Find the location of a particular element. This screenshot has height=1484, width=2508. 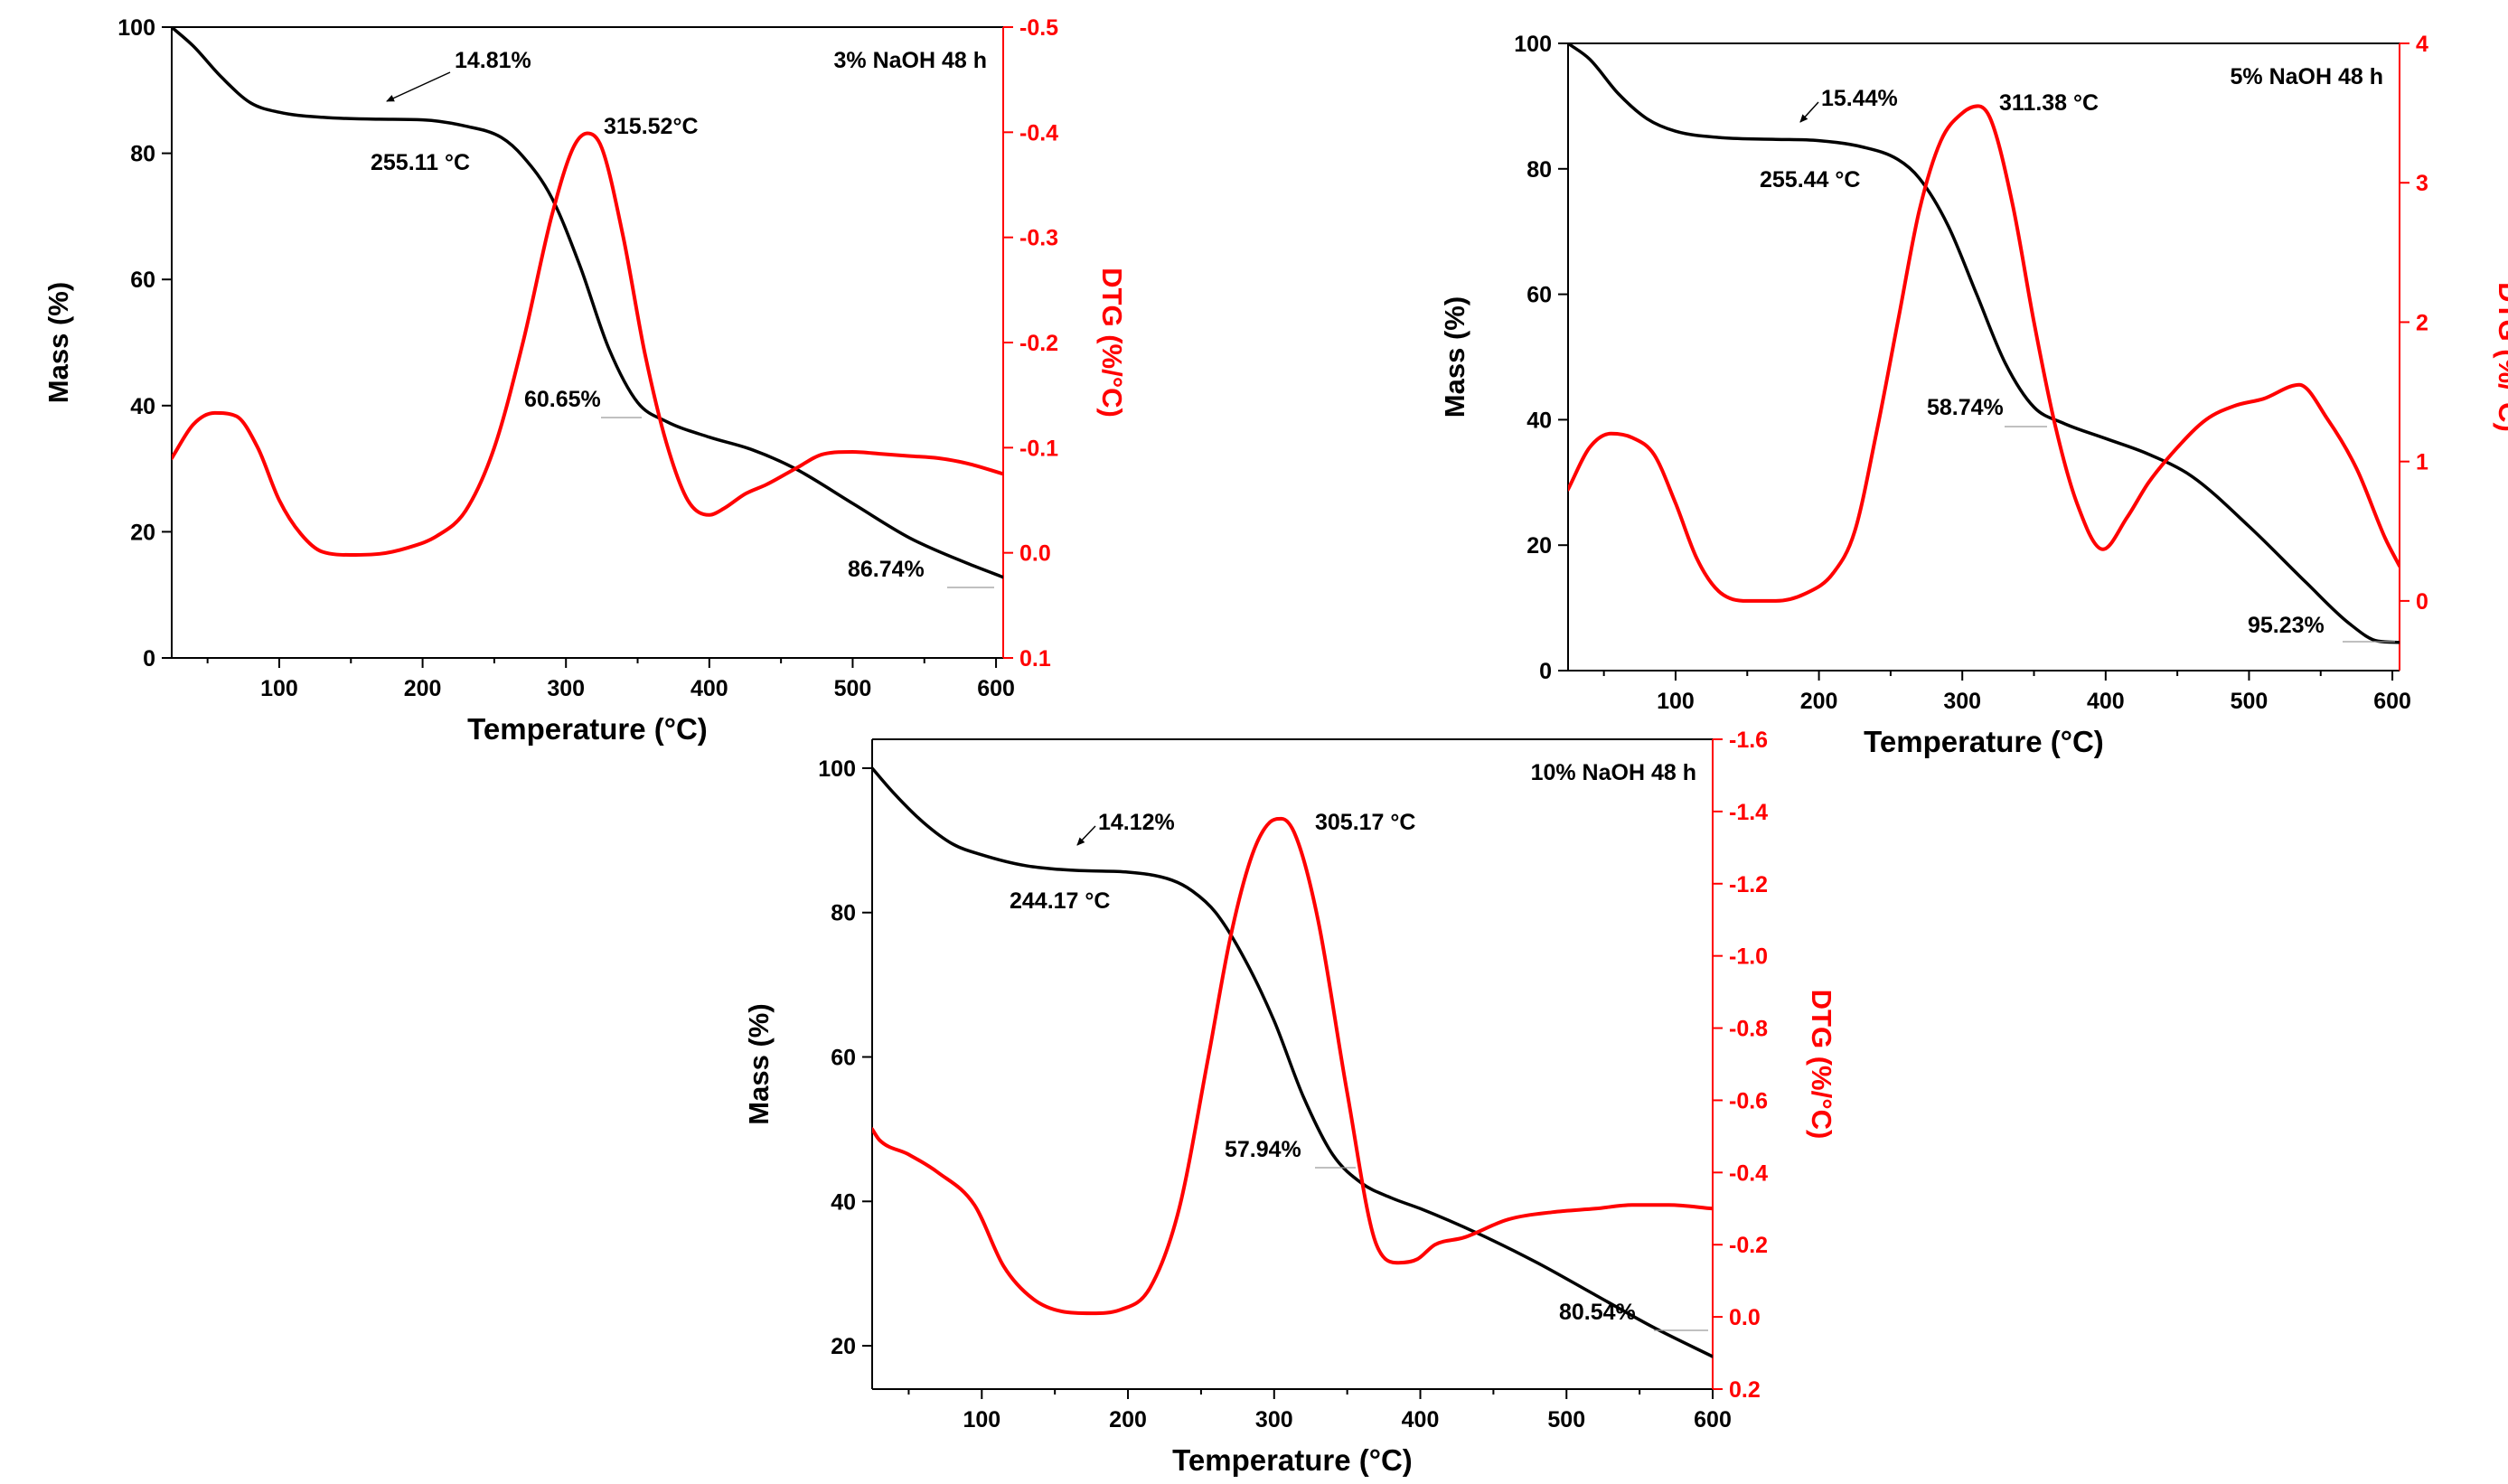

annotation-label: 95.23% is located at coordinates (2286, 625).